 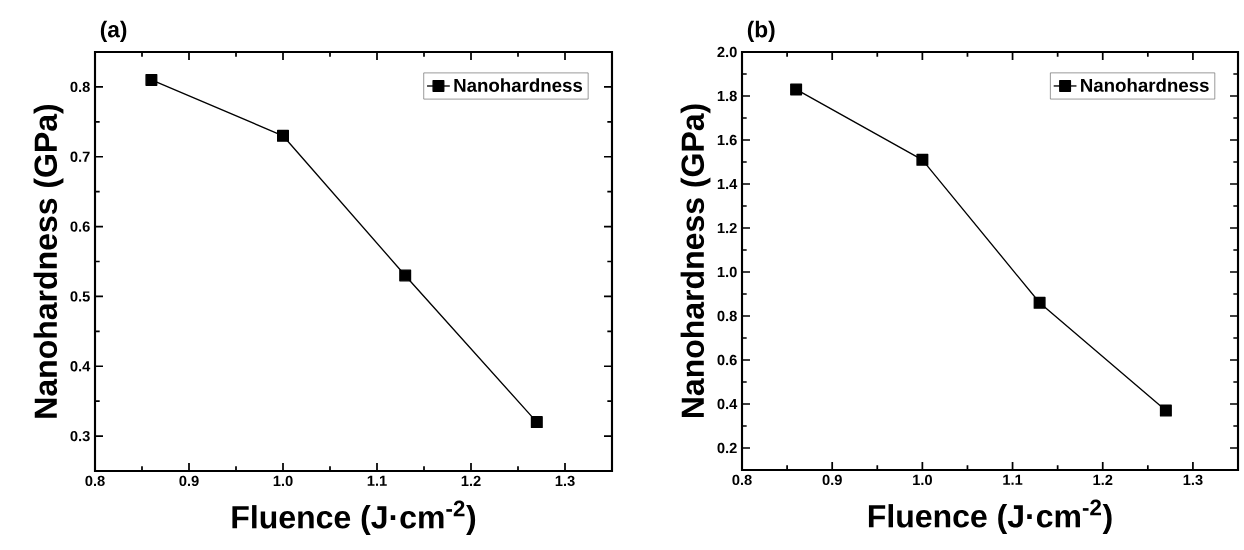 I want to click on y-tick-label: 0.5, so click(x=80, y=296).